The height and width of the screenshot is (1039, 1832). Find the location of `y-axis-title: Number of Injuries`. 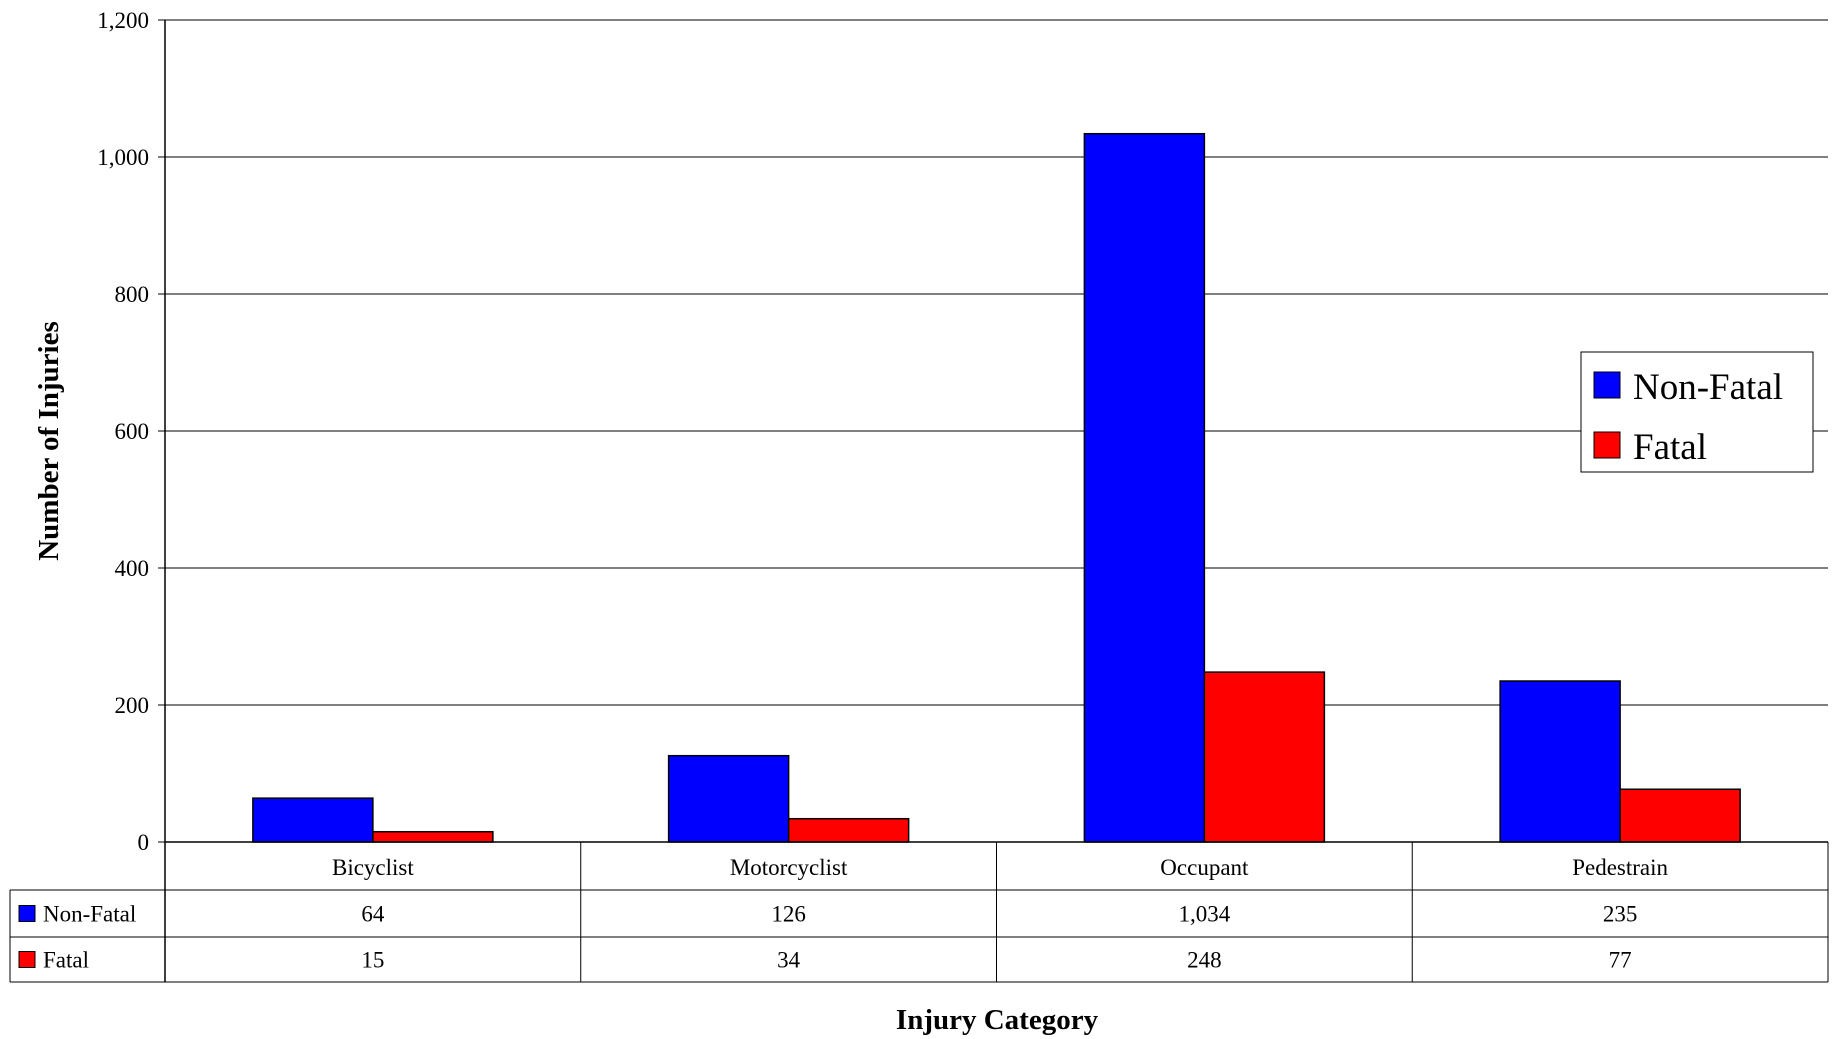

y-axis-title: Number of Injuries is located at coordinates (49, 441).